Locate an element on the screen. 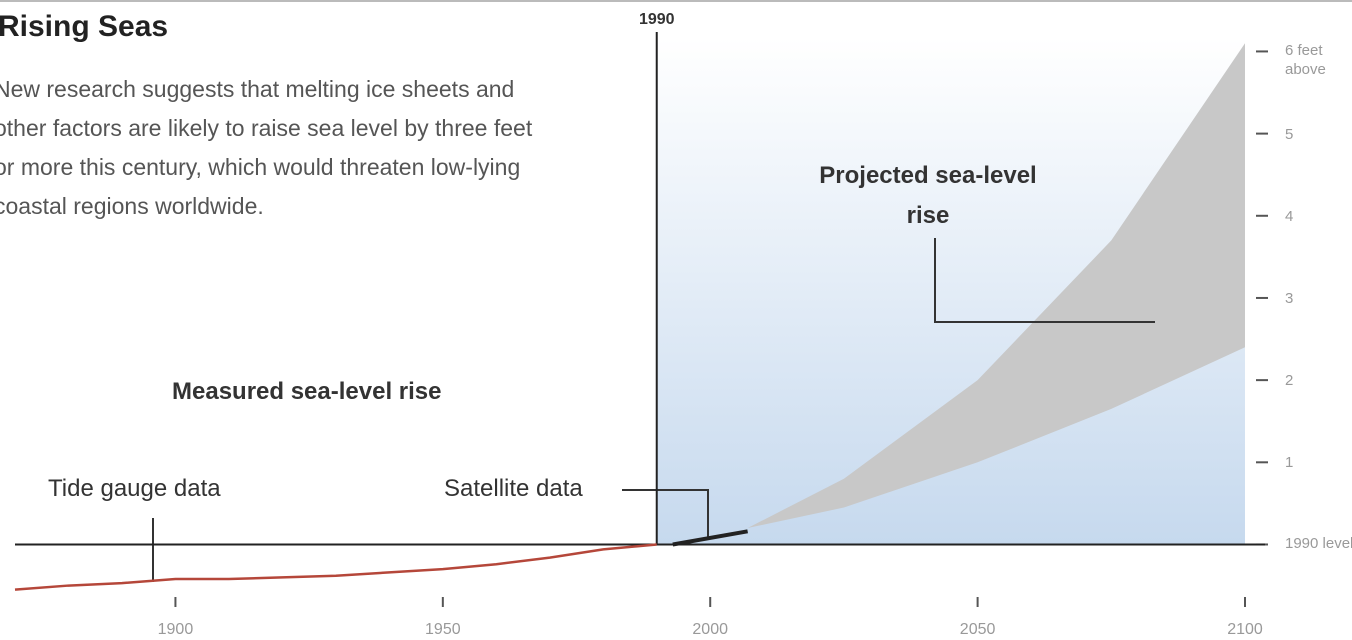  series-label: Tide gauge data is located at coordinates (134, 488).